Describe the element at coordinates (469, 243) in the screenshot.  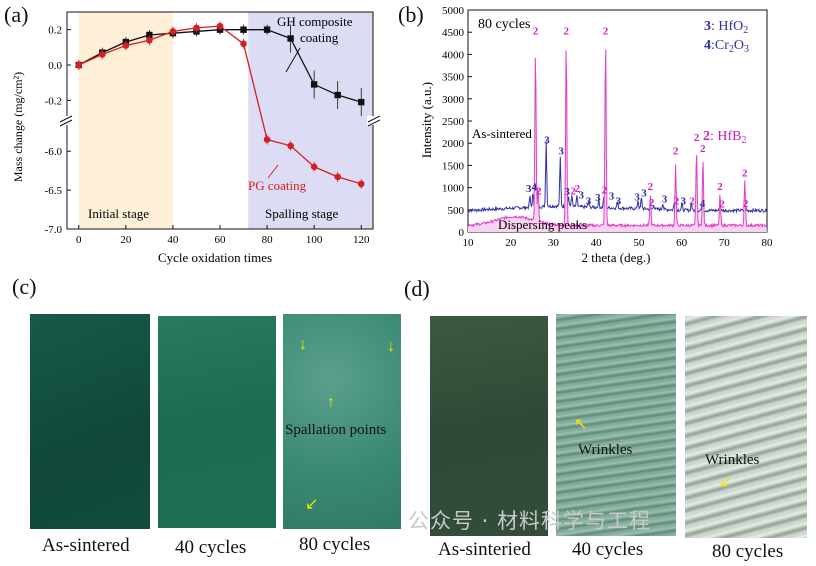
I see `x-tick-label: 10` at that location.